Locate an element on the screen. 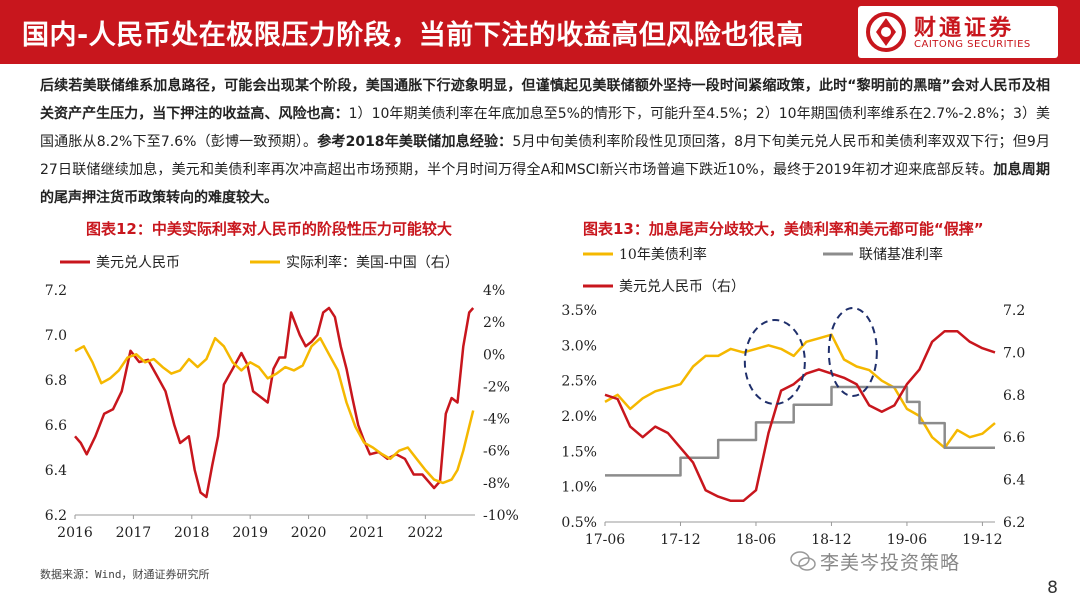 The width and height of the screenshot is (1080, 608). caitong-logo-icon is located at coordinates (886, 32).